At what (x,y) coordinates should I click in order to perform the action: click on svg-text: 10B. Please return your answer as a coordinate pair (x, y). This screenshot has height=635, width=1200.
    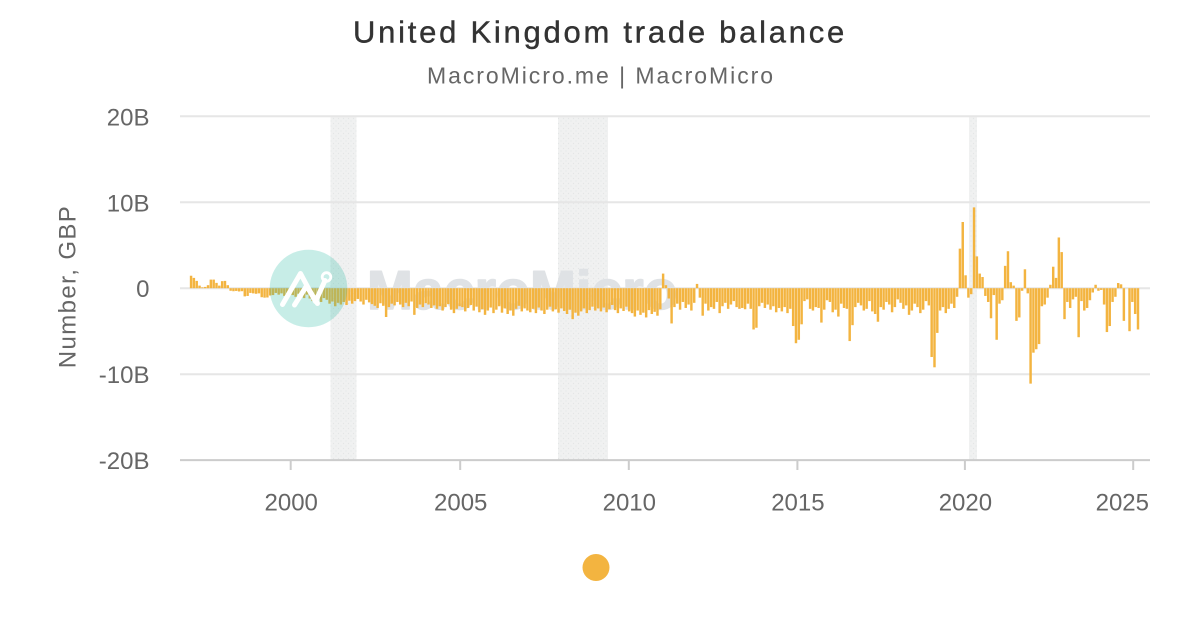
    Looking at the image, I should click on (128, 203).